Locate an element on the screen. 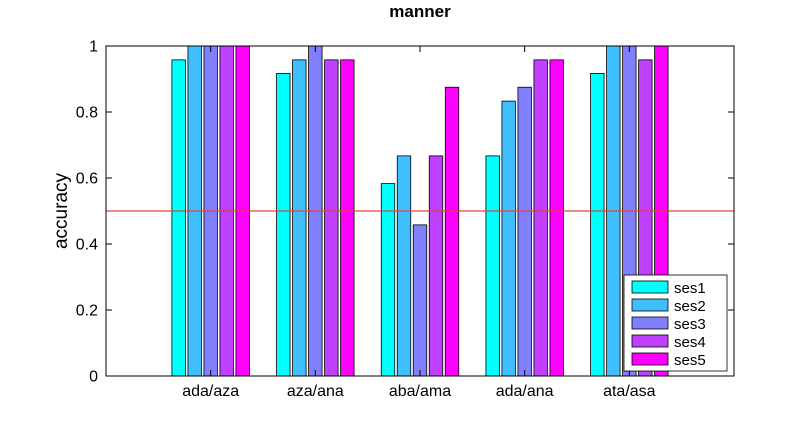 This screenshot has width=810, height=423. chart-title: manner is located at coordinates (420, 11).